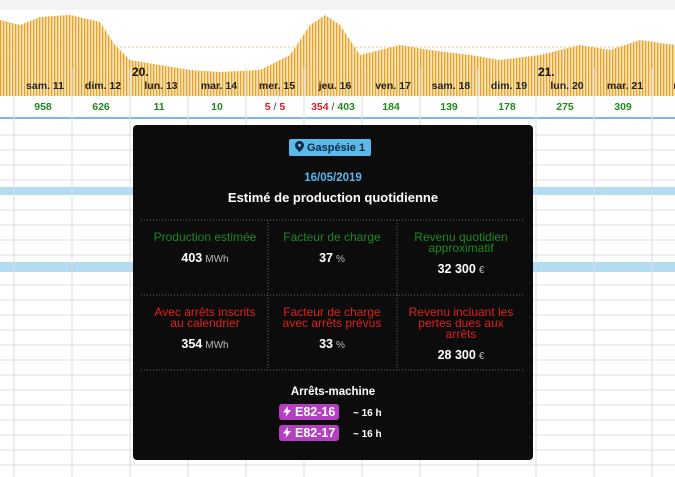  Describe the element at coordinates (333, 197) in the screenshot. I see `tooltip-title: Estimé de production quotidienne` at that location.